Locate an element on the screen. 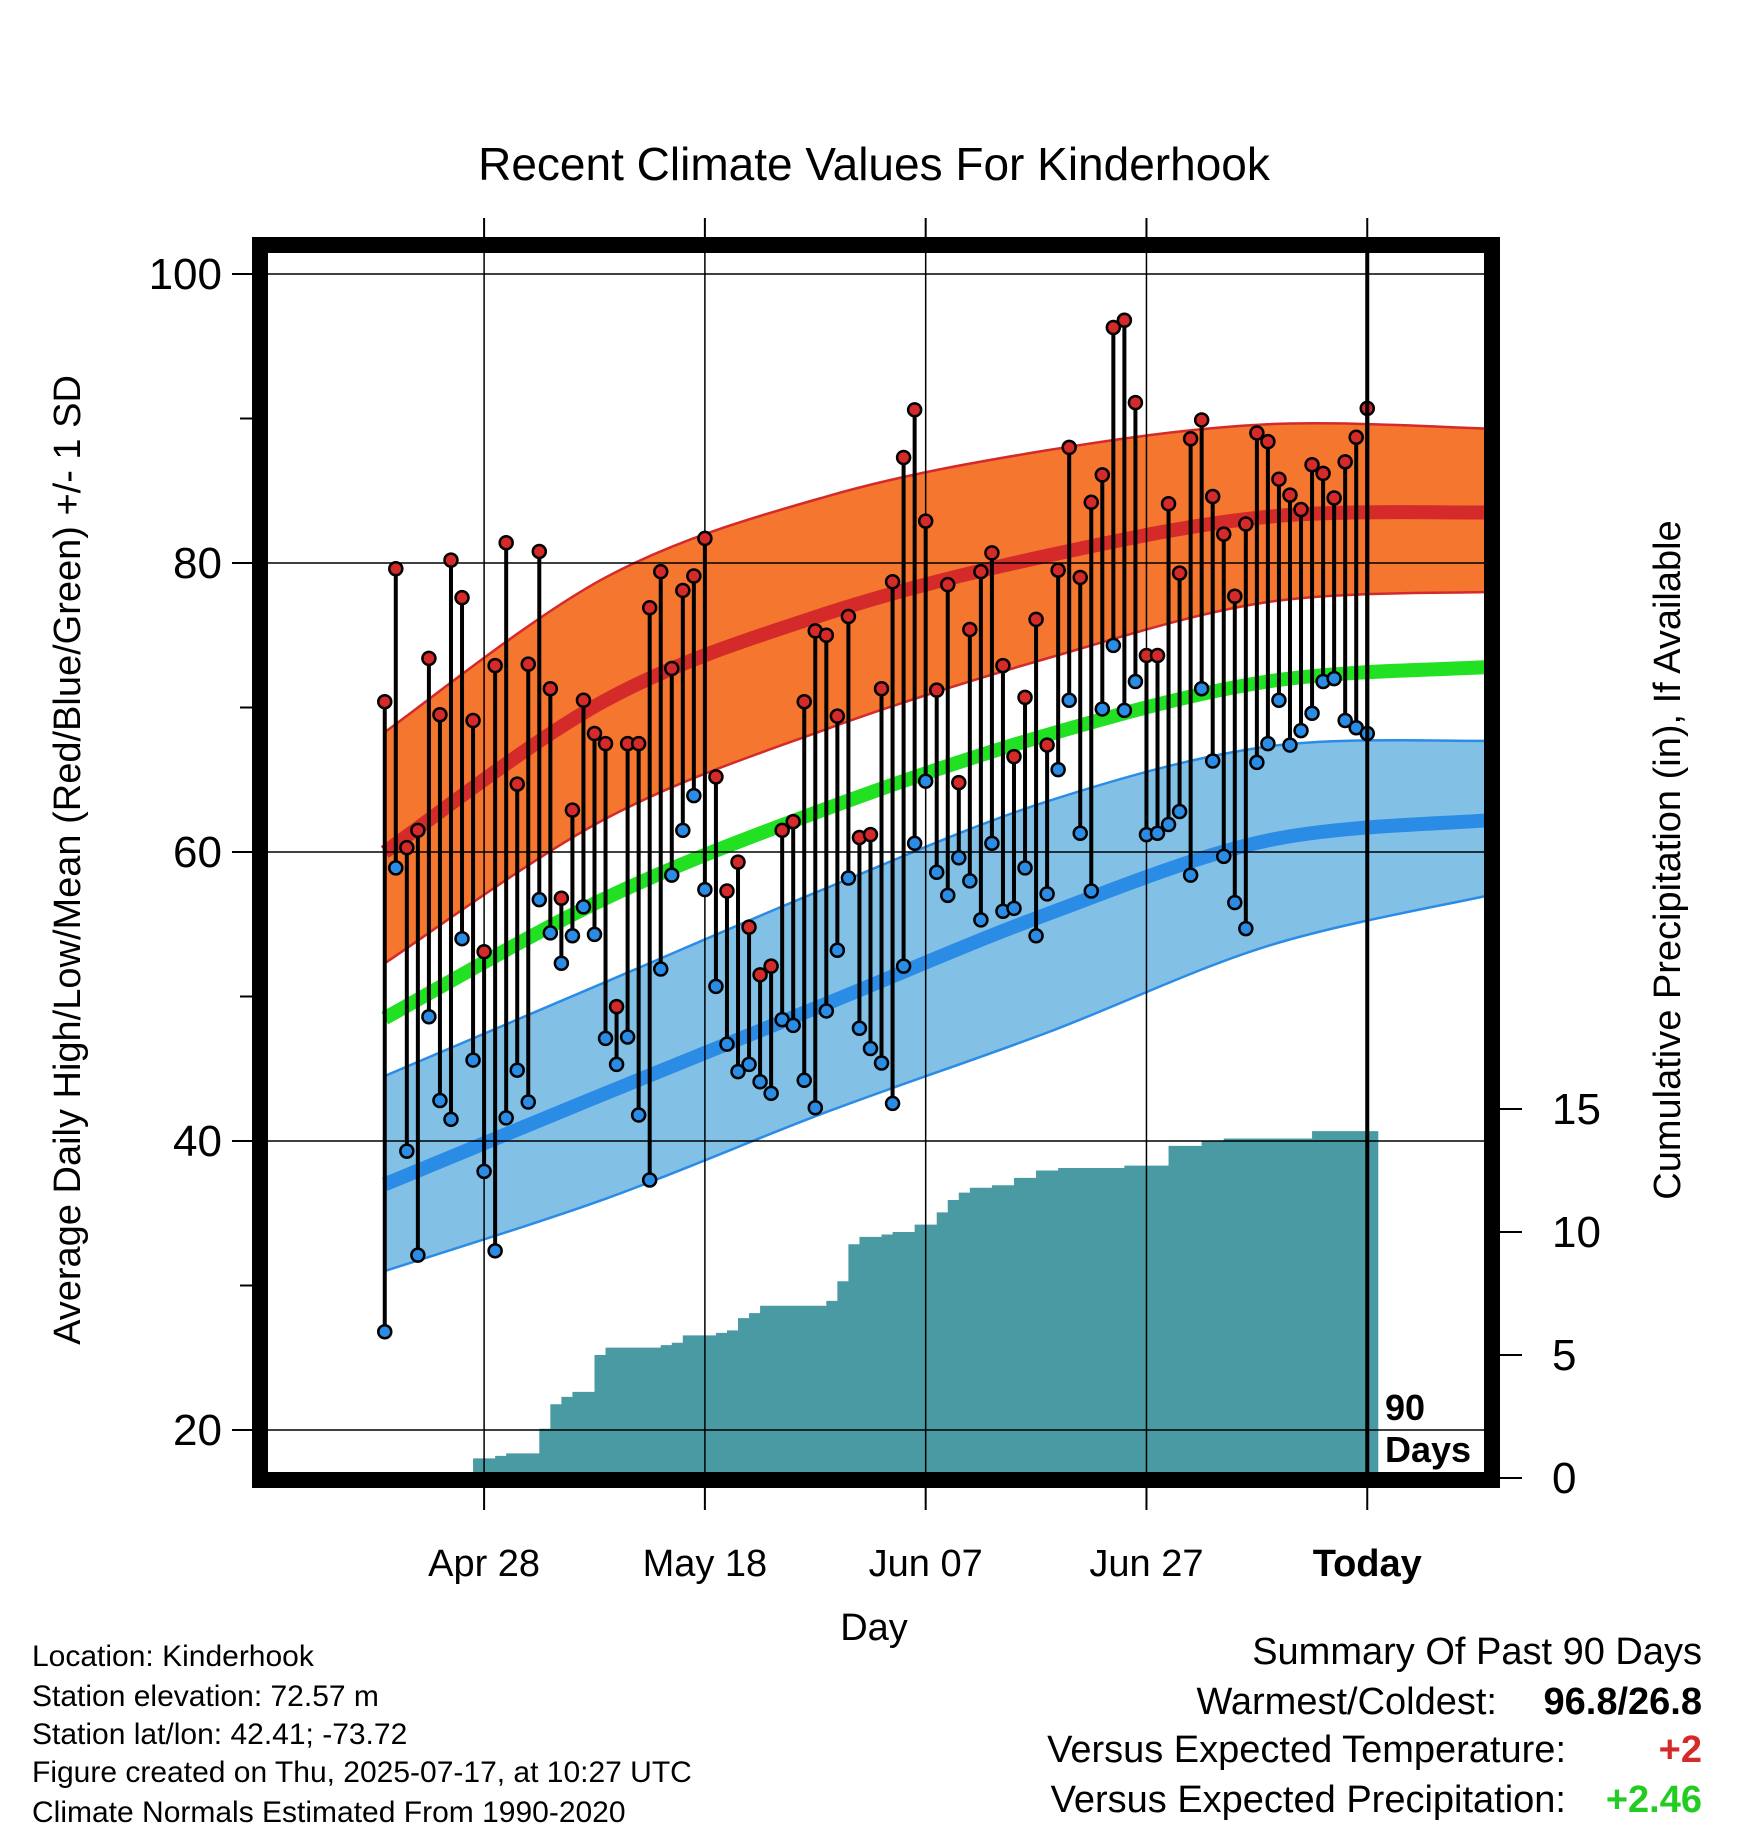  y2-tick-label: 5 is located at coordinates (1564, 1355).